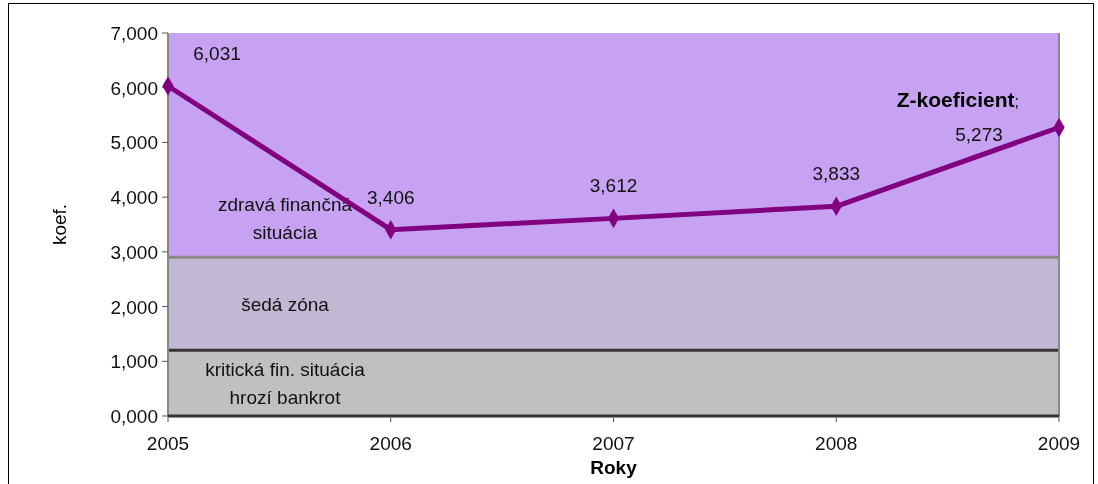 The height and width of the screenshot is (484, 1098). I want to click on y-tick-label: 7,000, so click(134, 33).